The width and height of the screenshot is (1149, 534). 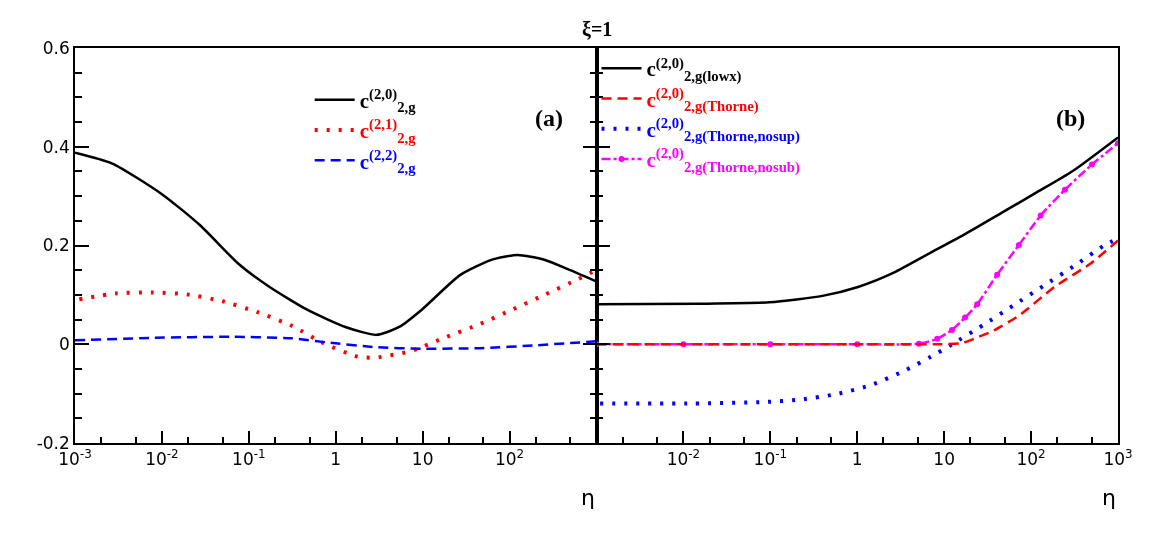 What do you see at coordinates (1118, 458) in the screenshot?
I see `x-tick-label: 10$^{3}$` at bounding box center [1118, 458].